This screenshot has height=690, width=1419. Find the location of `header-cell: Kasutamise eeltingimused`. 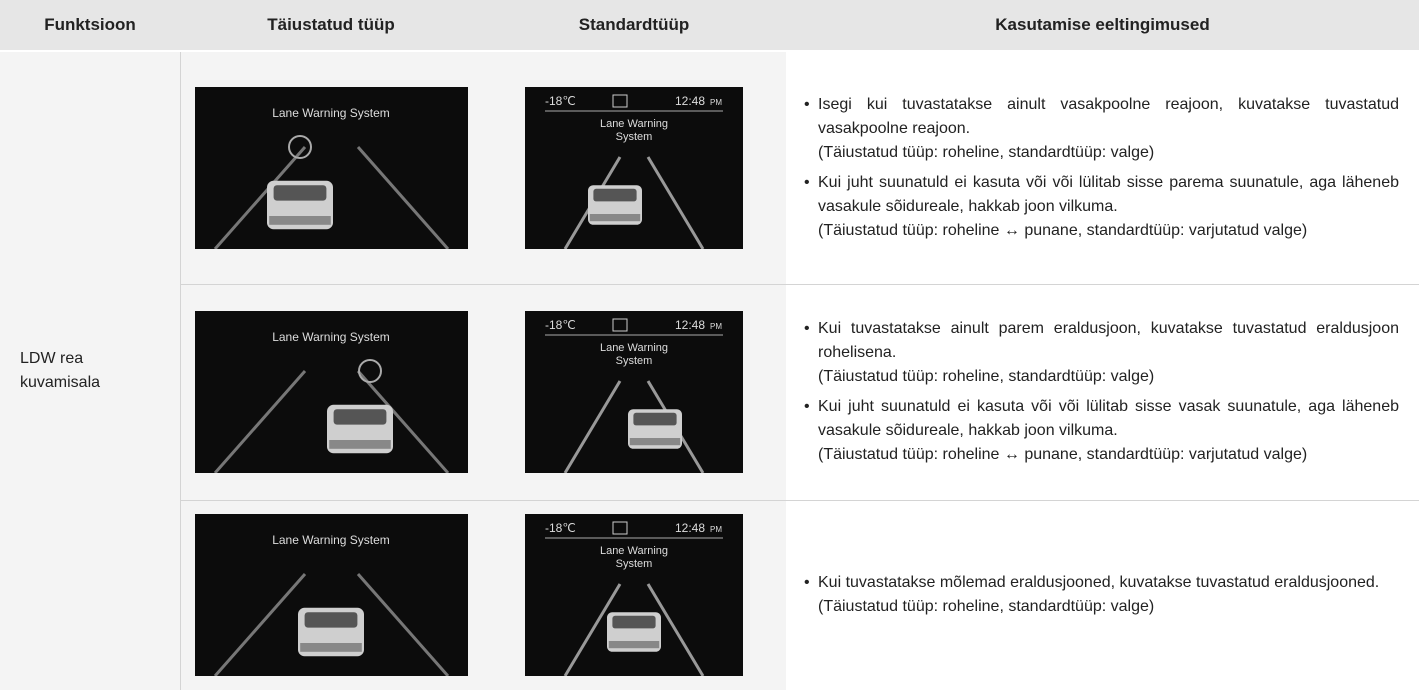

header-cell: Kasutamise eeltingimused is located at coordinates (1102, 26).